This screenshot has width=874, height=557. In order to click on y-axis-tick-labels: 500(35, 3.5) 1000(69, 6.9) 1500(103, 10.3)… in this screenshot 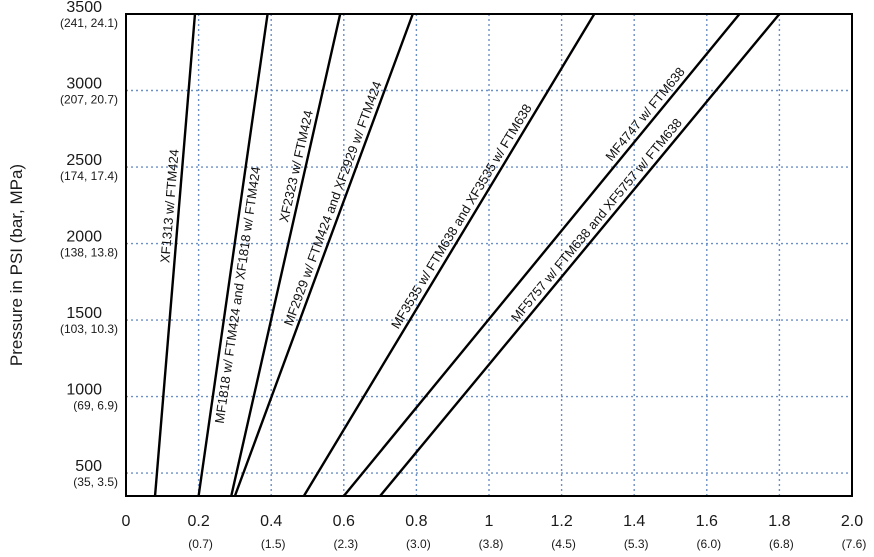, I will do `click(89, 244)`.